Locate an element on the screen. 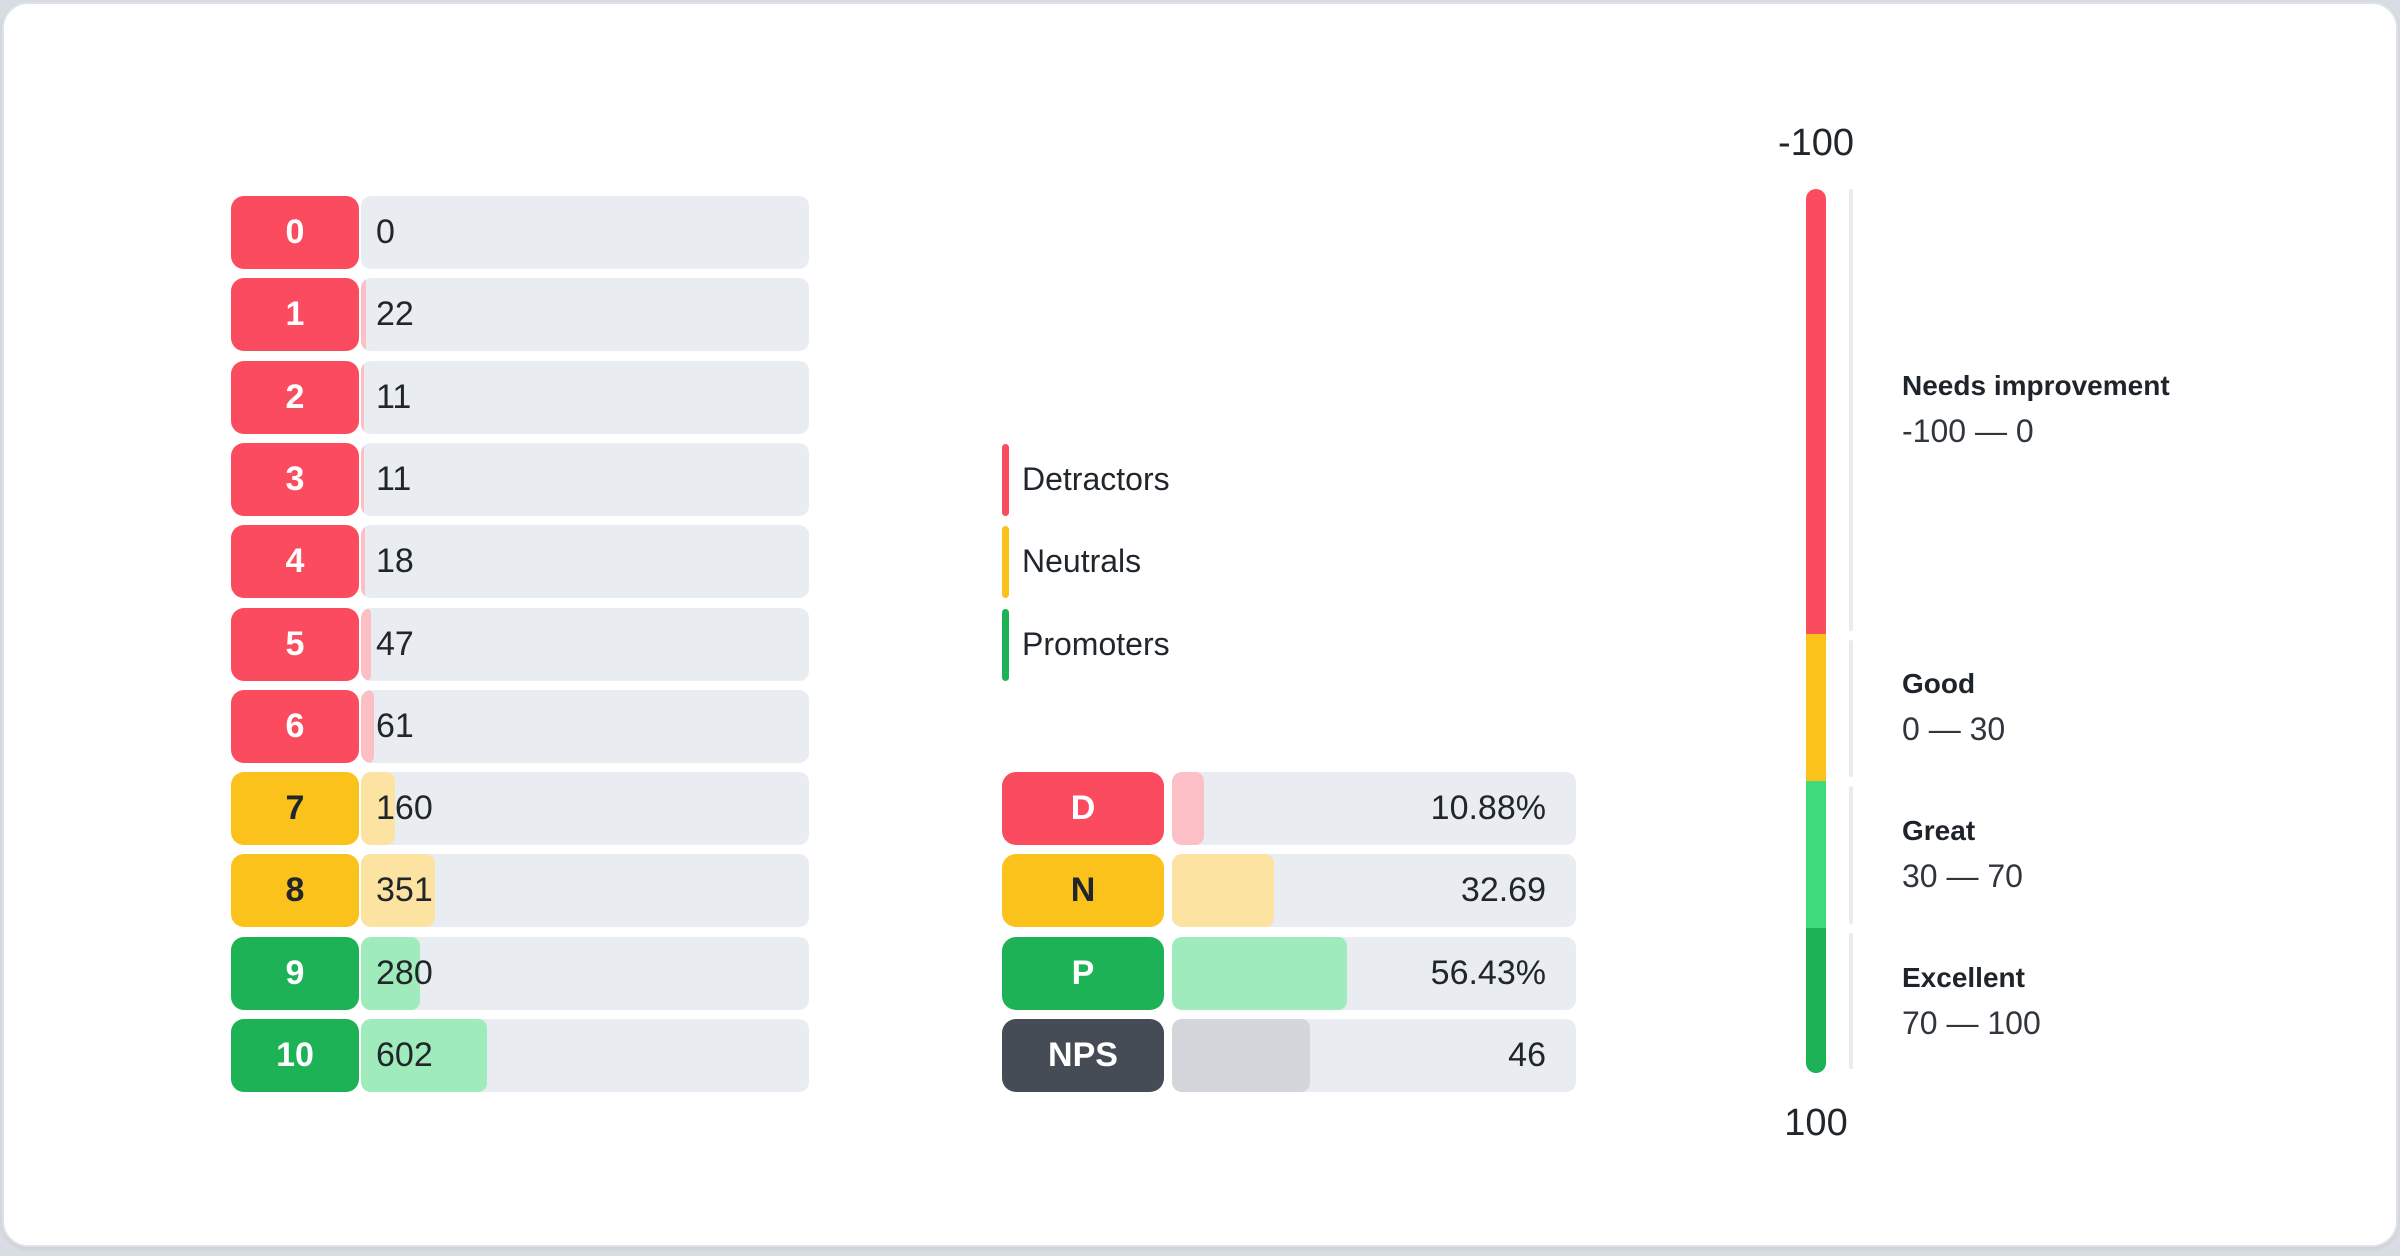 The height and width of the screenshot is (1256, 2400). score-chip: 9 is located at coordinates (295, 973).